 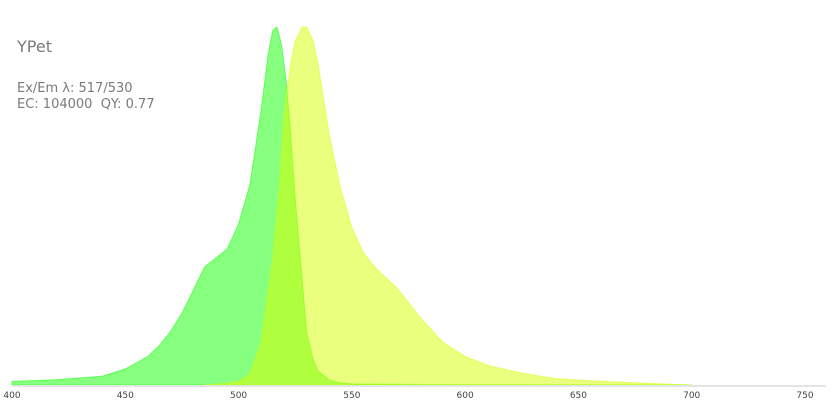 I want to click on x-tick-label: 550, so click(x=351, y=396).